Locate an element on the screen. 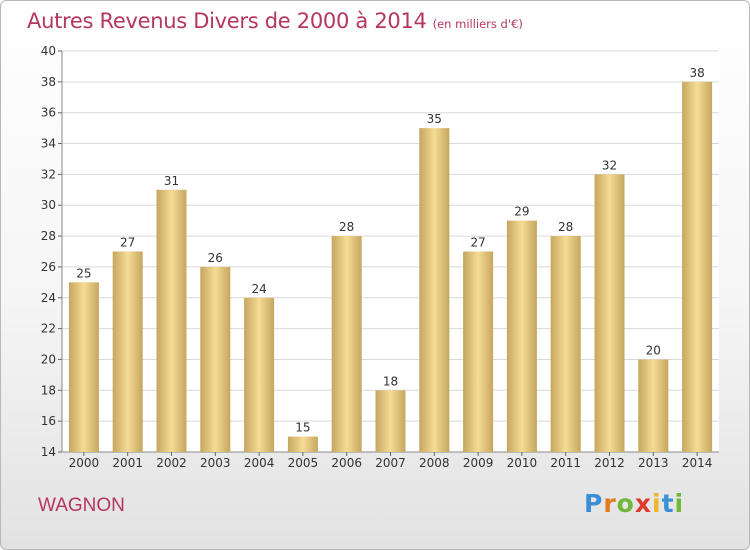 The image size is (750, 550). x-tick-label: 2011 is located at coordinates (565, 463).